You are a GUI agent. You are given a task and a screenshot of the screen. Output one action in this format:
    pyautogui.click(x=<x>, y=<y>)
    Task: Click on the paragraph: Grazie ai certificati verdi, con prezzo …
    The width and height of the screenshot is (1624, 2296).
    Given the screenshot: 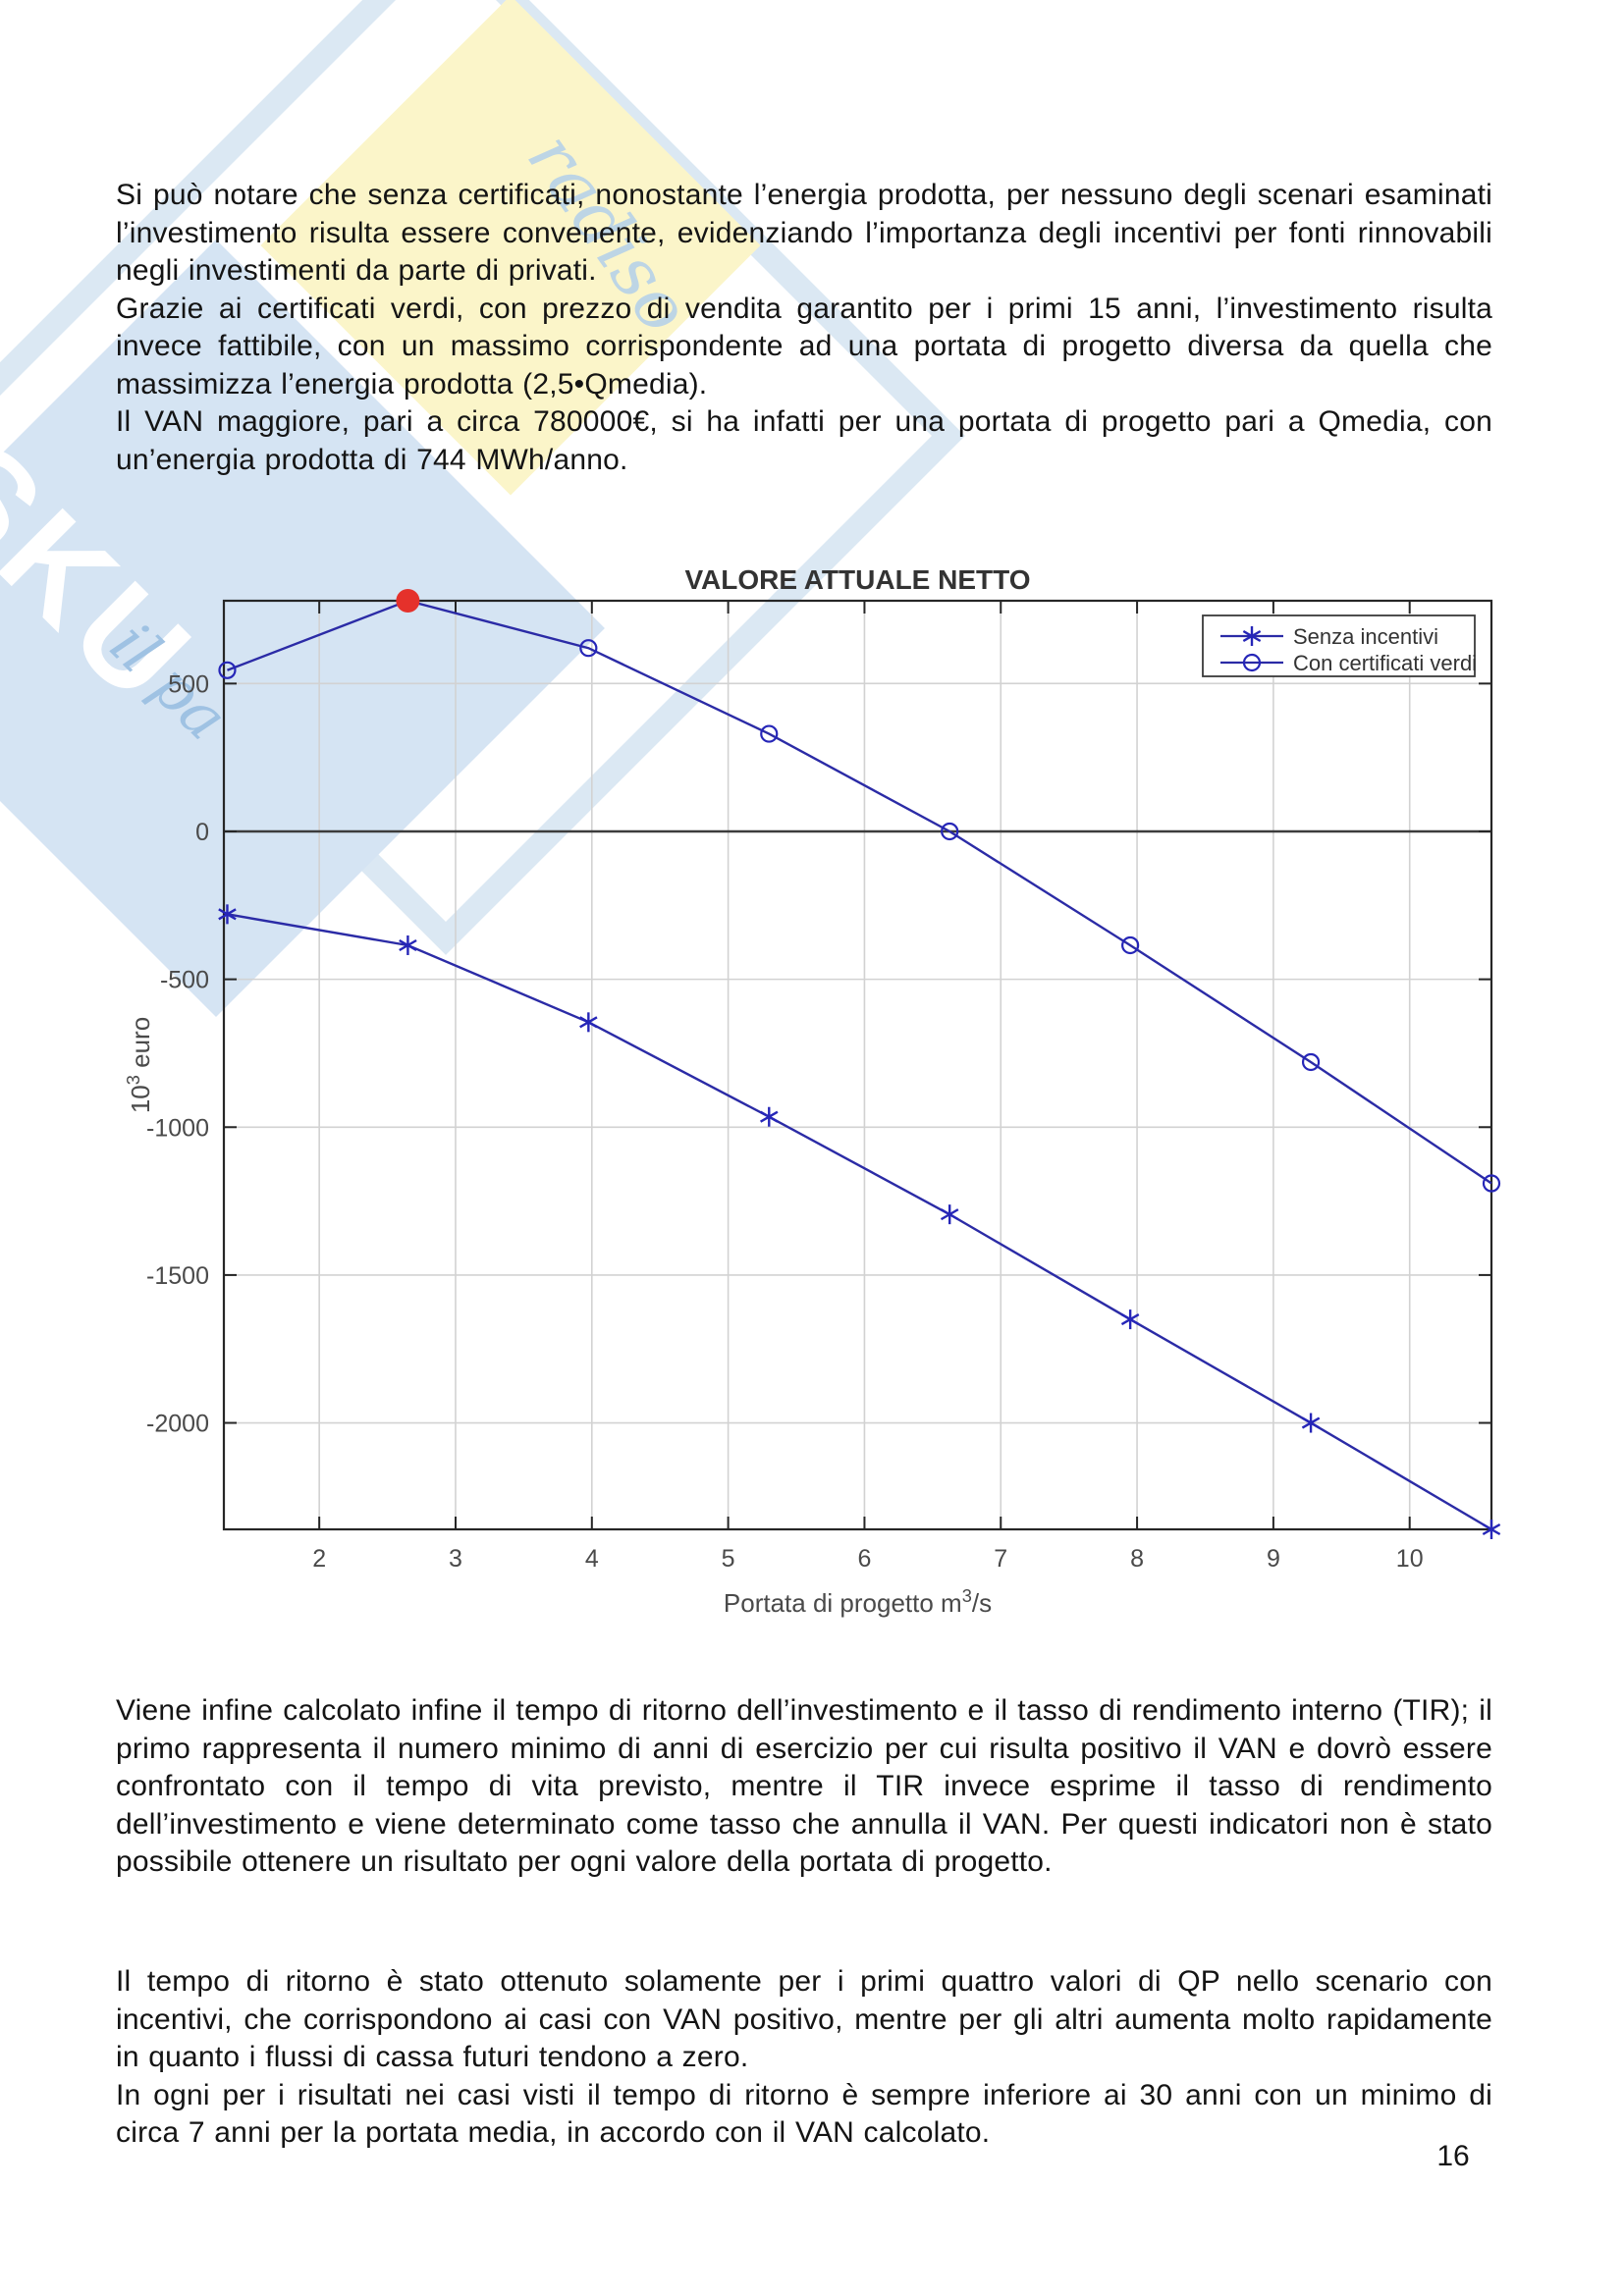 What is the action you would take?
    pyautogui.click(x=804, y=346)
    